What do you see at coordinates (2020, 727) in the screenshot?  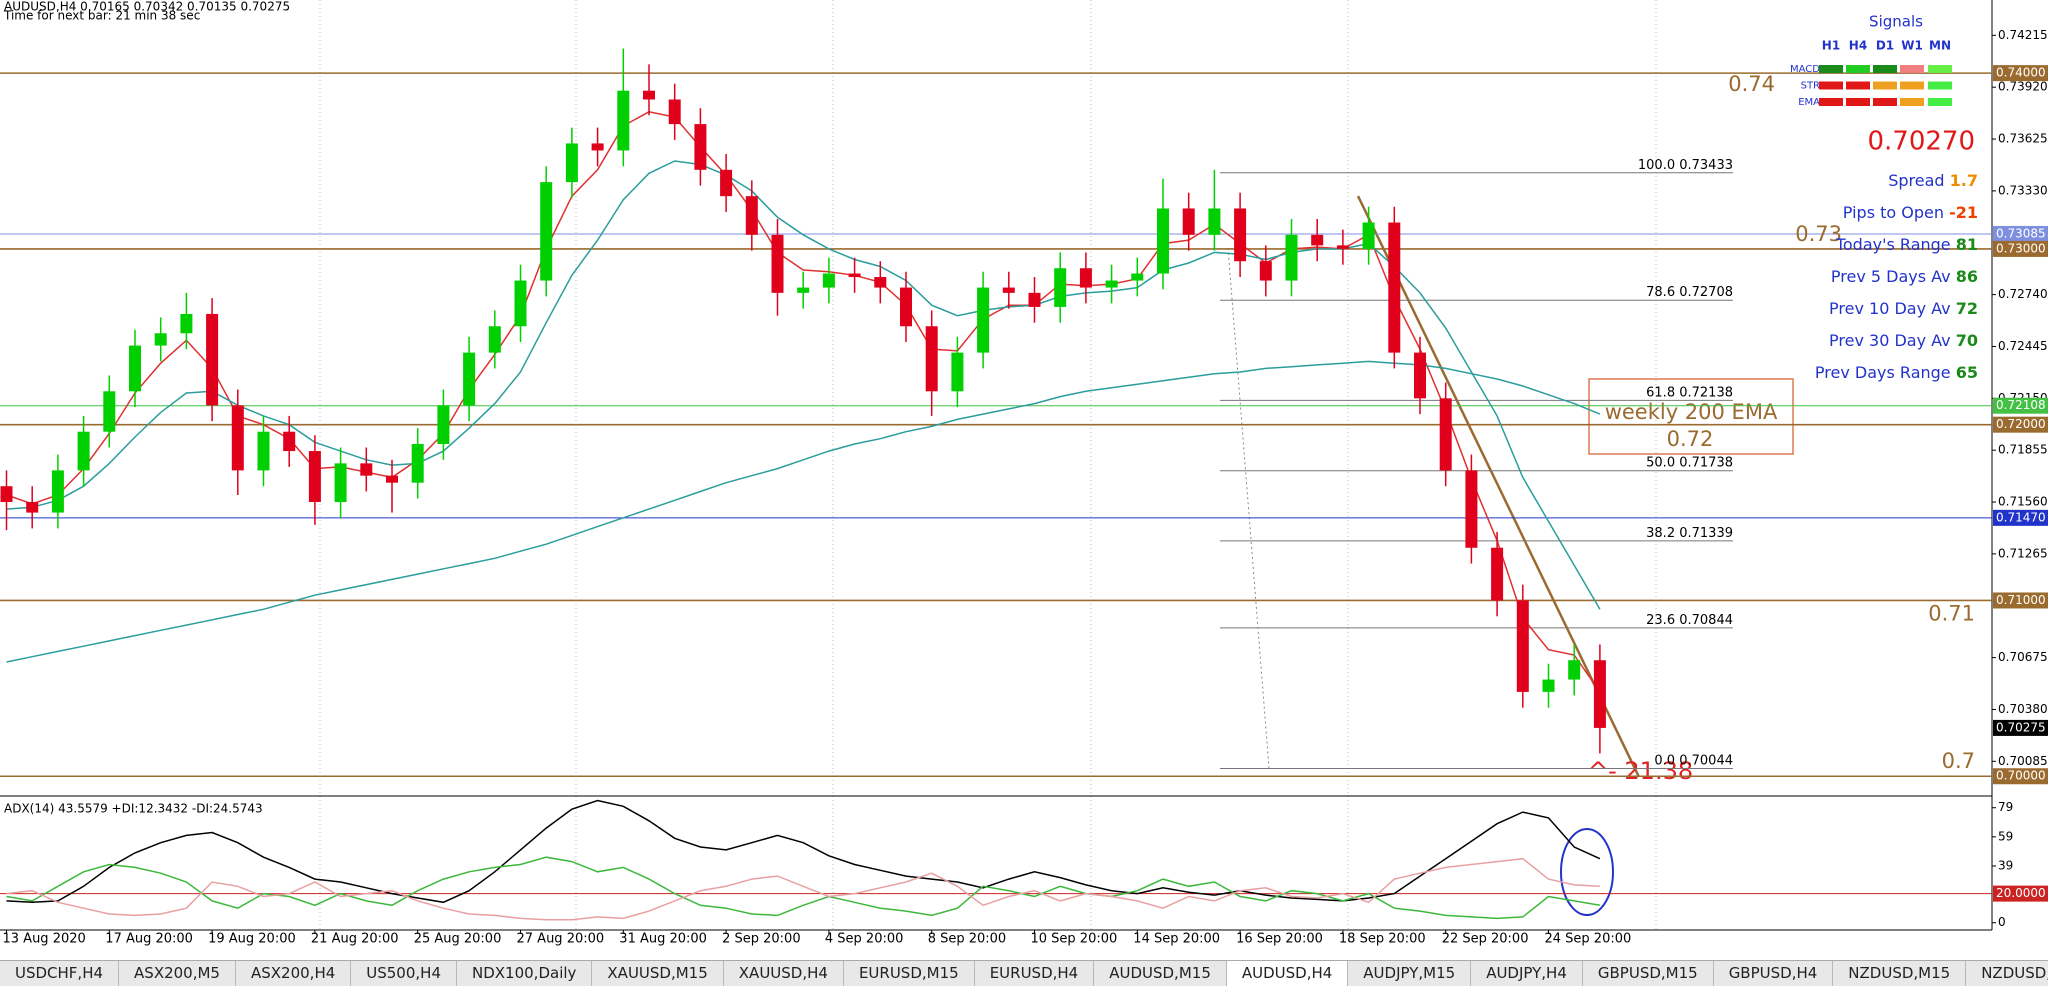 I see `current-price-box` at bounding box center [2020, 727].